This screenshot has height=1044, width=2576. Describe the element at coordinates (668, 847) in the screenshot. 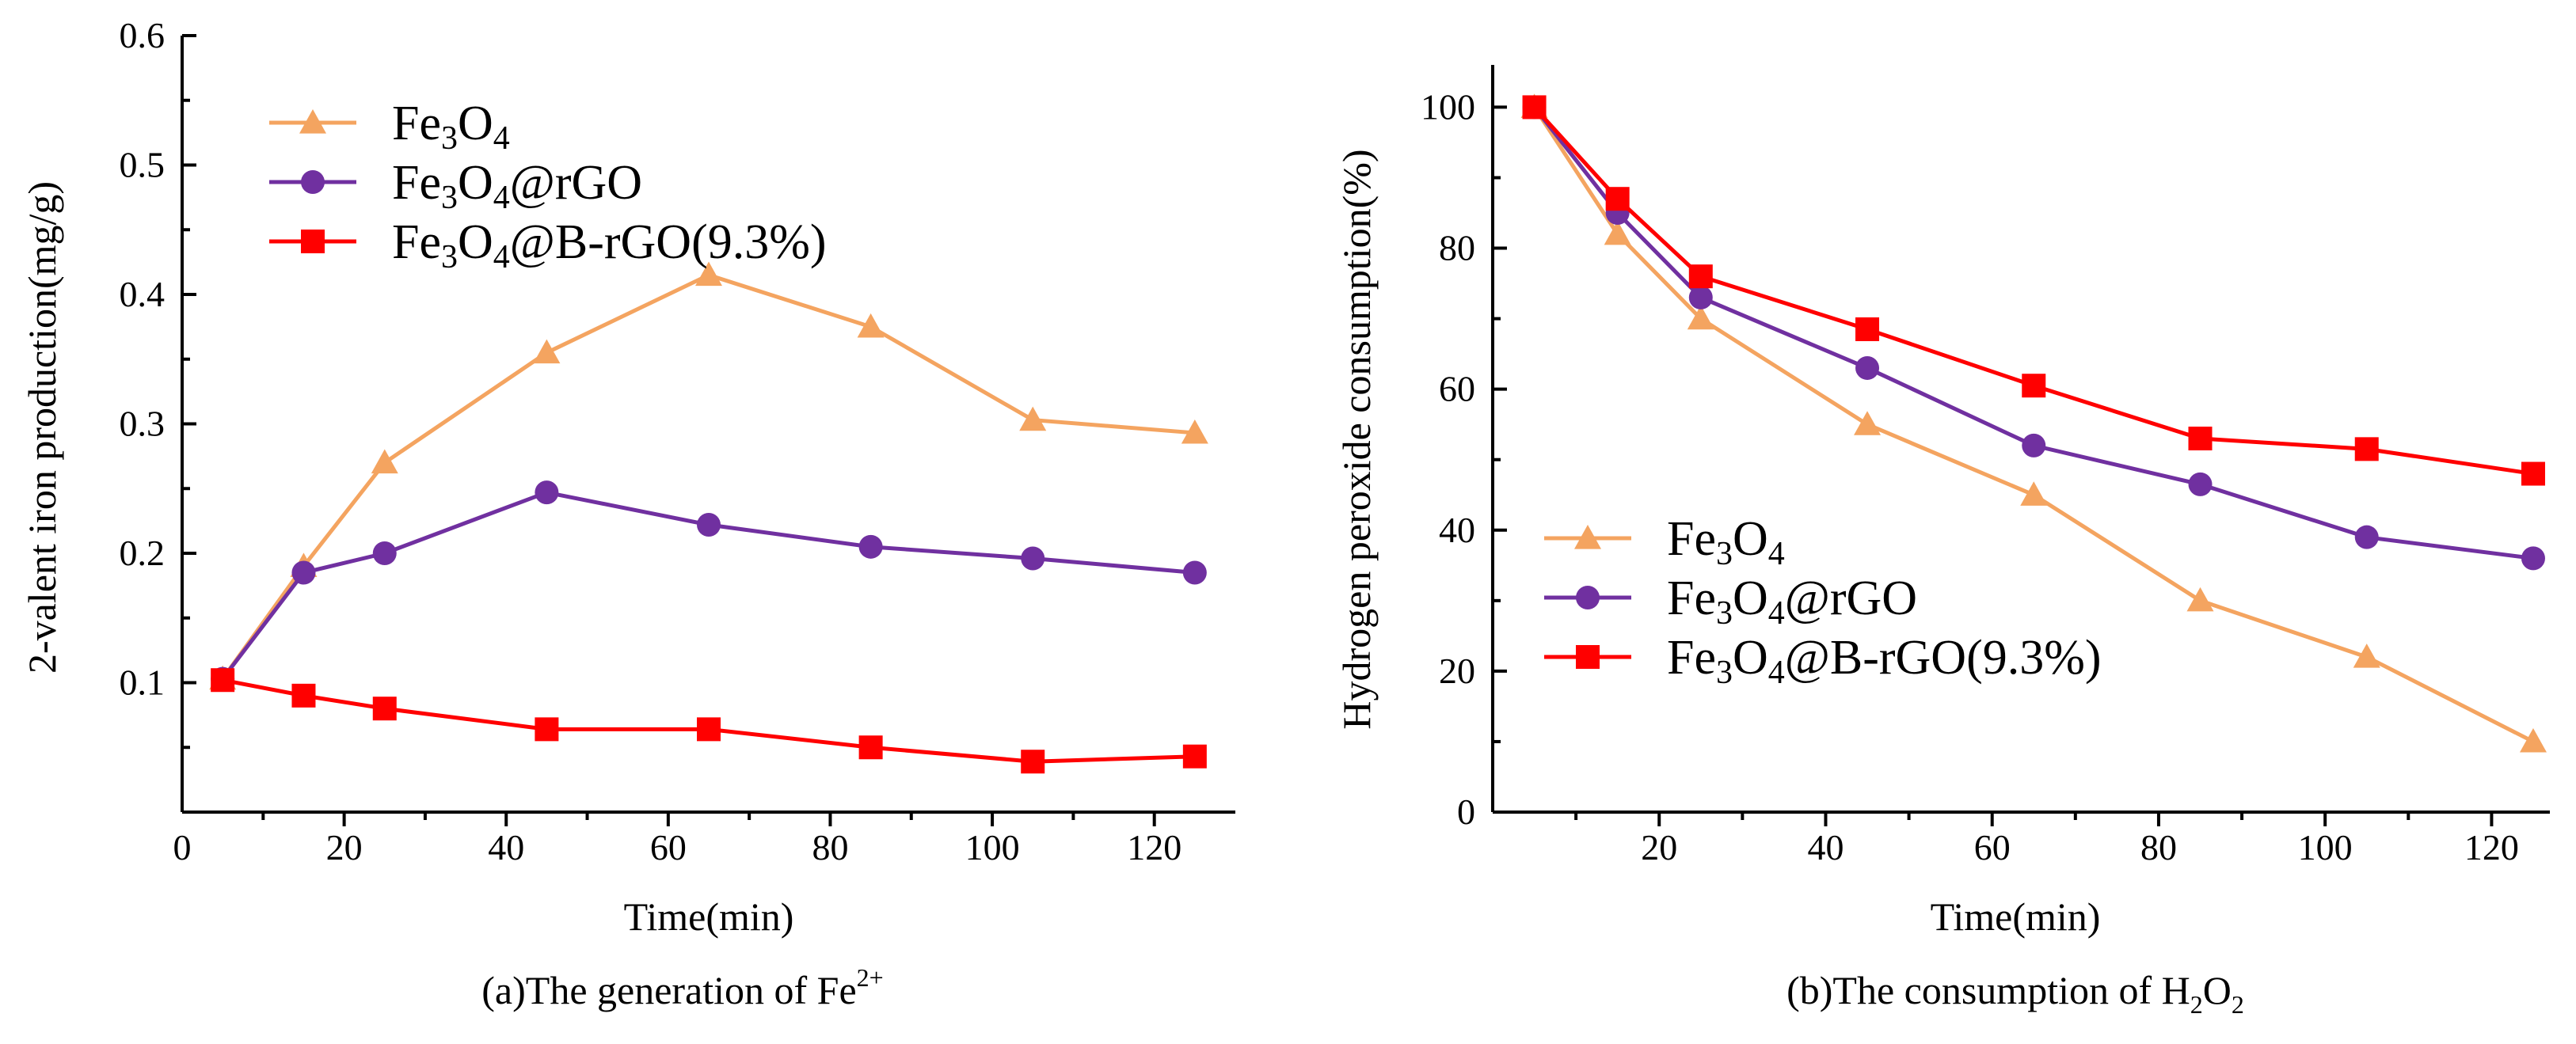

I see `panel-a-x-tick-label: 60` at that location.